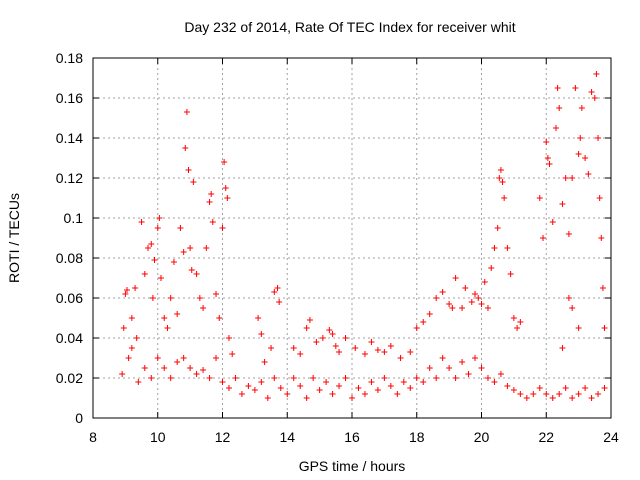 The image size is (640, 480). Describe the element at coordinates (69, 178) in the screenshot. I see `y-tick-label: 0.12` at that location.